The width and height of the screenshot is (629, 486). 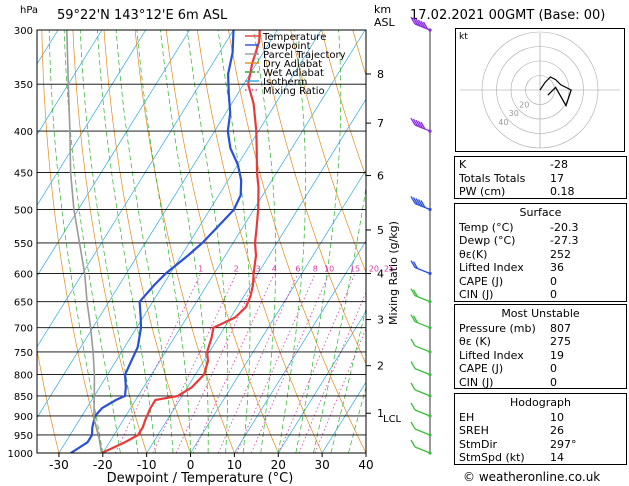 I want to click on hodograph-params-title: Hodograph, so click(x=540, y=402).